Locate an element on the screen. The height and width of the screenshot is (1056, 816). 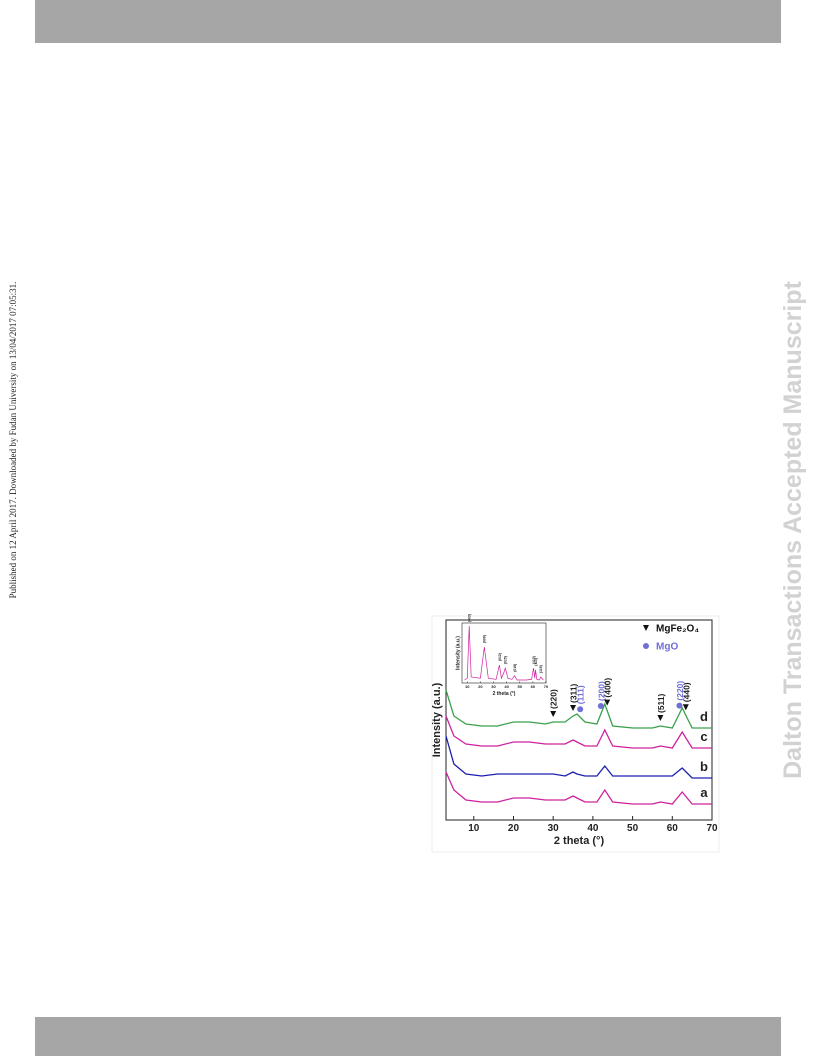
watermark: Dalton Transactions Accepted Manuscript is located at coordinates (793, 529).